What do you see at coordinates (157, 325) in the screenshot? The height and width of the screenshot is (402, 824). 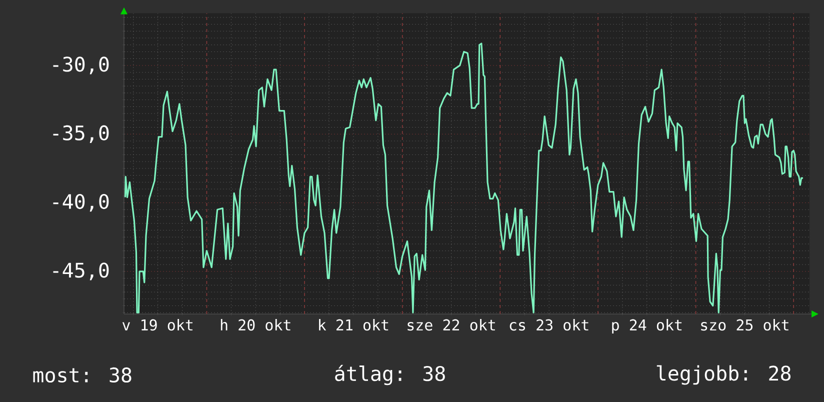 I see `x-tick-label: v 19 okt` at bounding box center [157, 325].